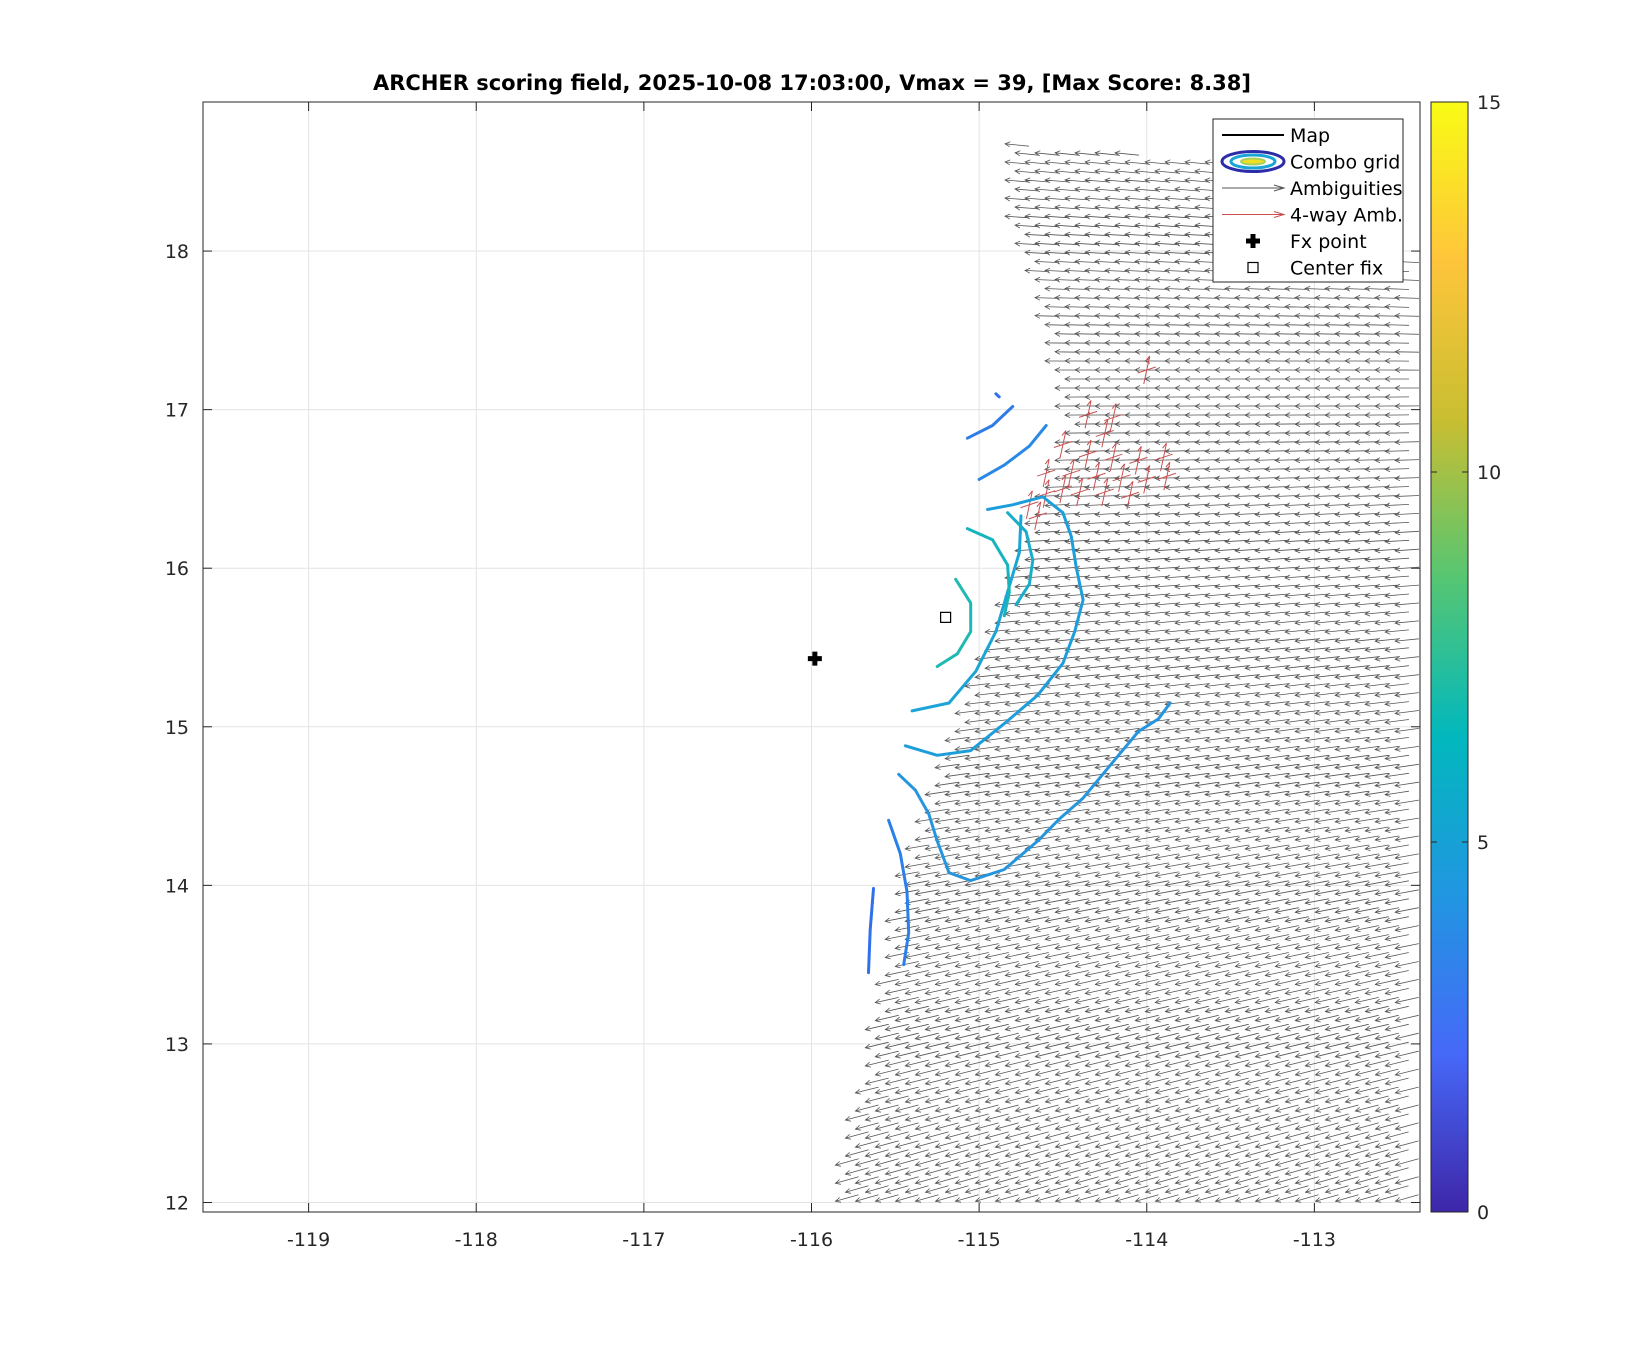 This screenshot has width=1646, height=1350. Describe the element at coordinates (308, 1240) in the screenshot. I see `x-tick-label: -119` at that location.